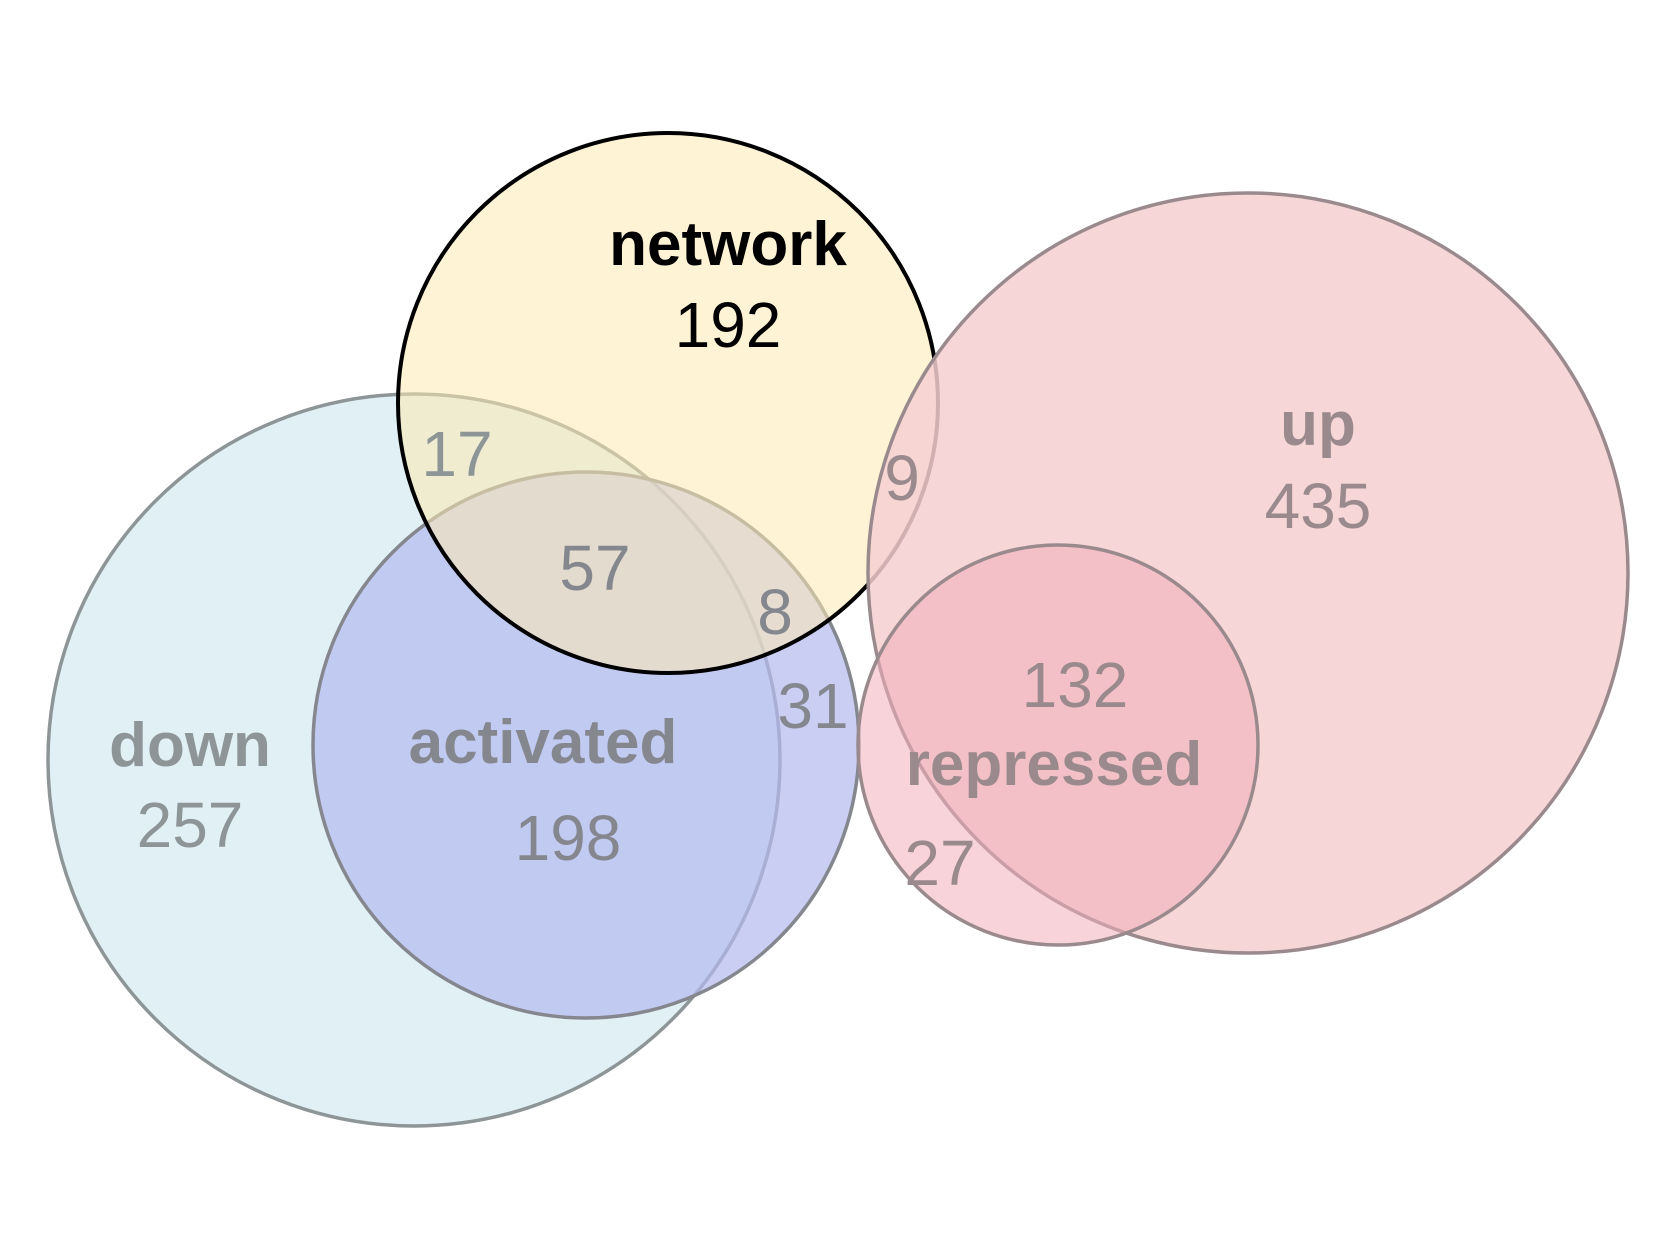  I want to click on count-network-activated: 8, so click(775, 612).